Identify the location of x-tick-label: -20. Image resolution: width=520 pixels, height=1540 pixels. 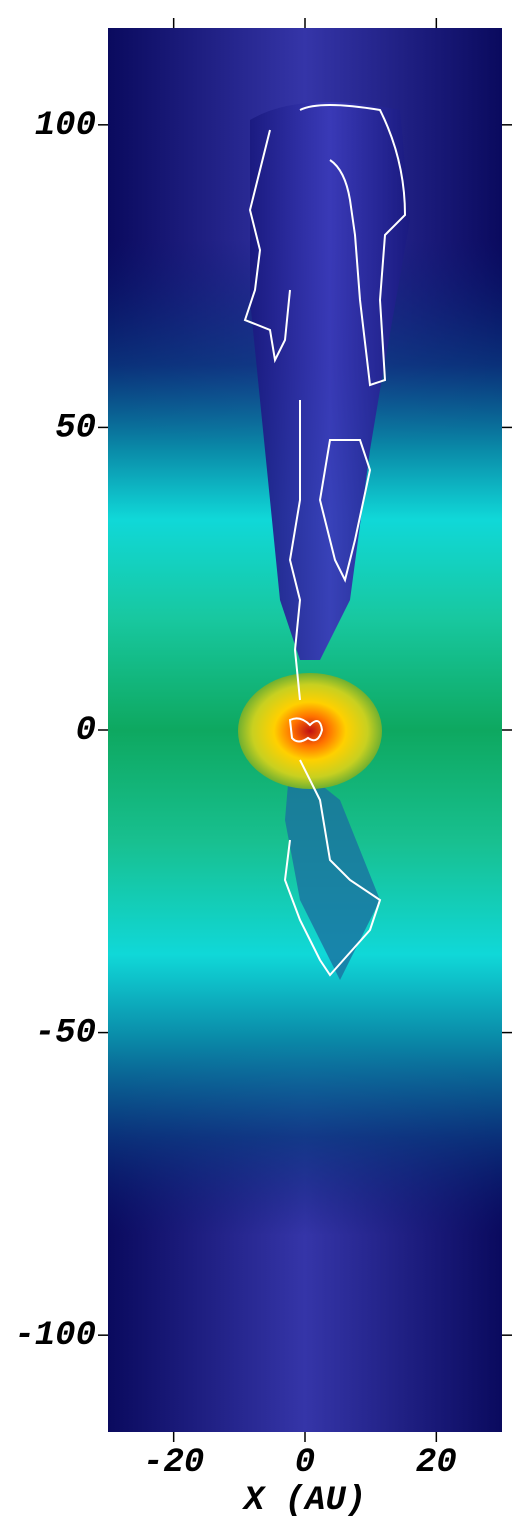
(173, 1463).